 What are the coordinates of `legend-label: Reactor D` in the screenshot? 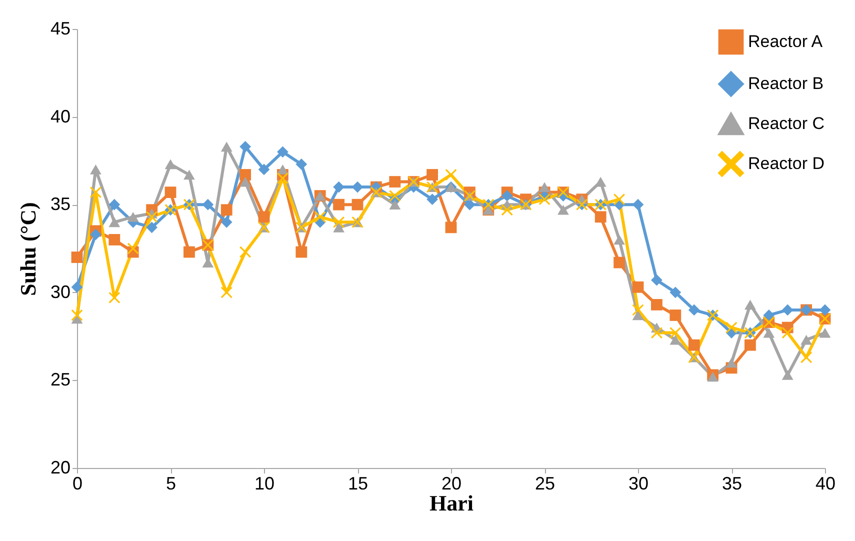 It's located at (786, 163).